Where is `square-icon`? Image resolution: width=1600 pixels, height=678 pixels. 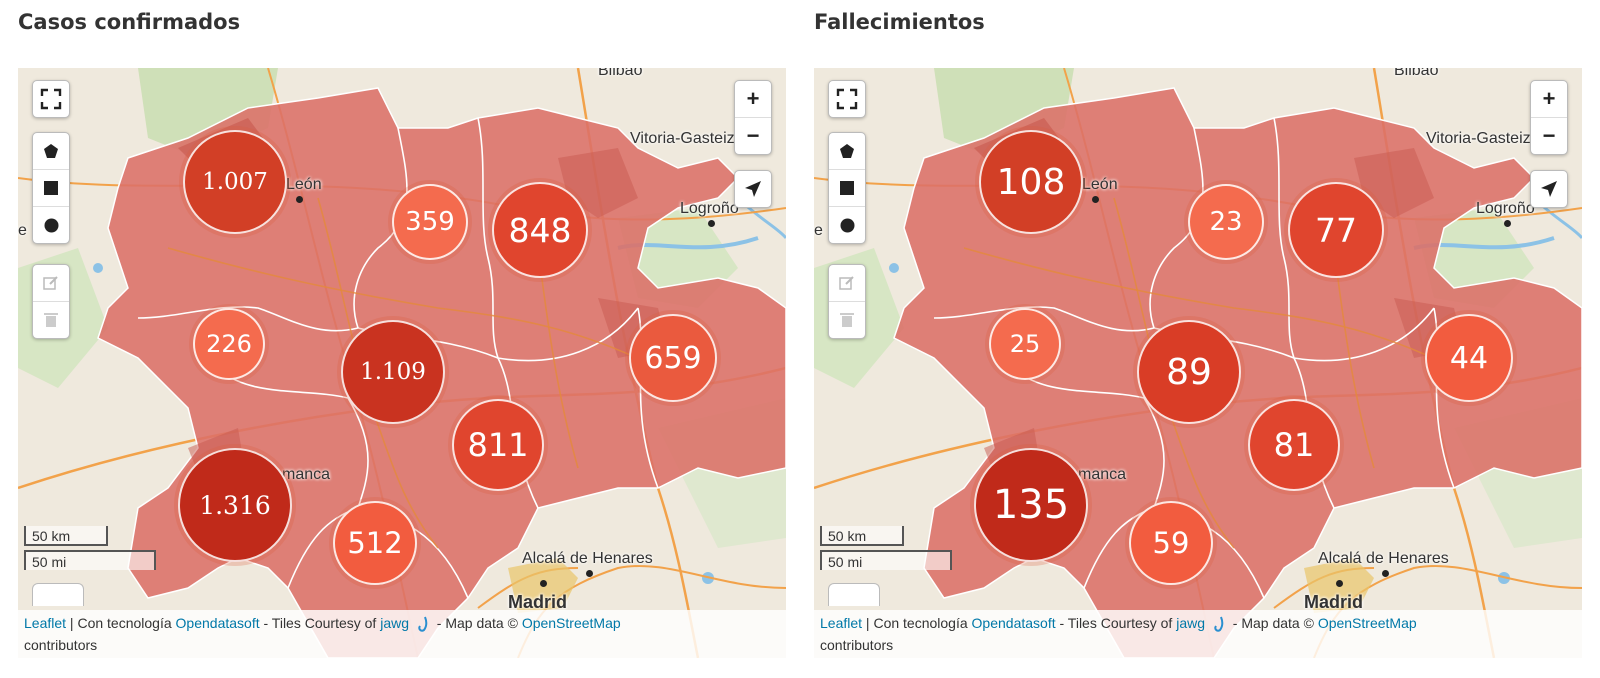
square-icon is located at coordinates (847, 188).